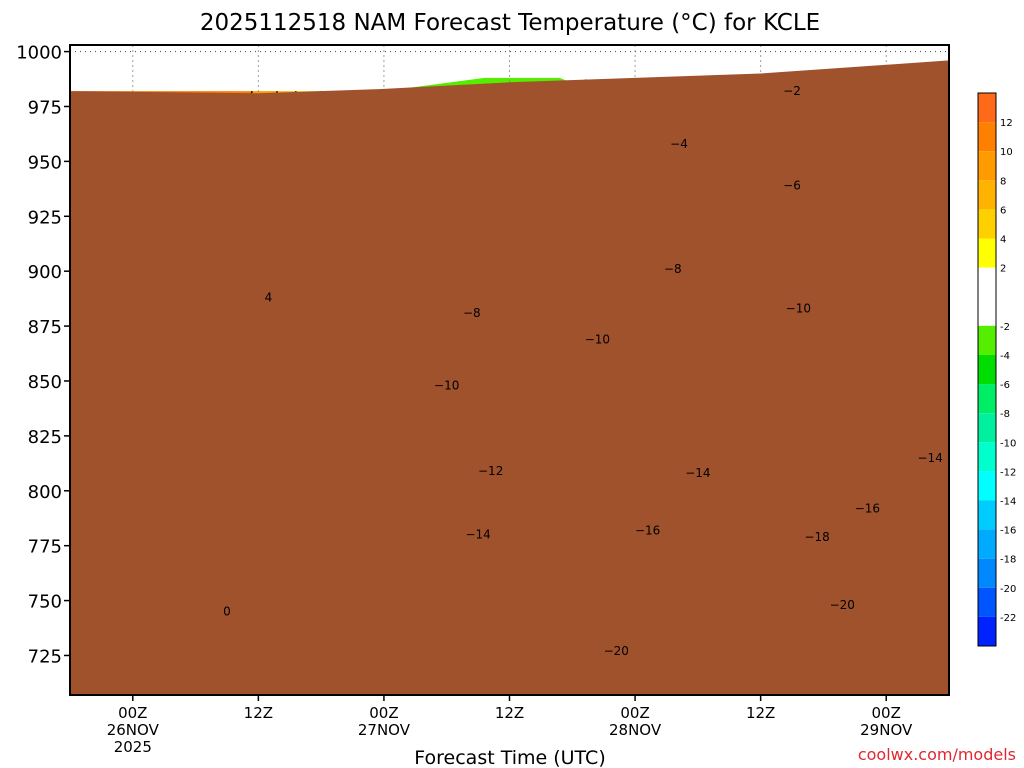 The height and width of the screenshot is (768, 1024). What do you see at coordinates (1008, 560) in the screenshot?
I see `colorbar-tick-label: -18` at bounding box center [1008, 560].